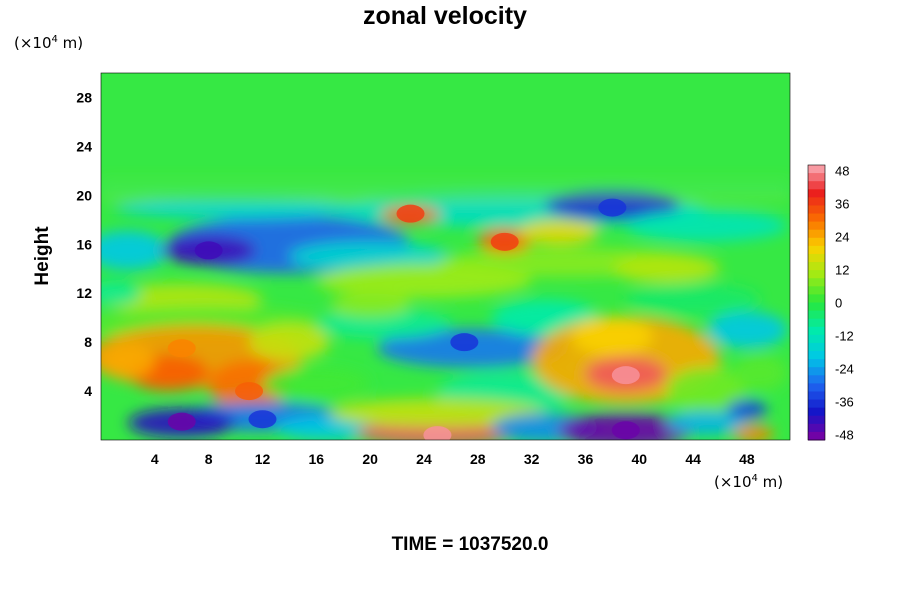  I want to click on y-tick-label: 16, so click(84, 244).